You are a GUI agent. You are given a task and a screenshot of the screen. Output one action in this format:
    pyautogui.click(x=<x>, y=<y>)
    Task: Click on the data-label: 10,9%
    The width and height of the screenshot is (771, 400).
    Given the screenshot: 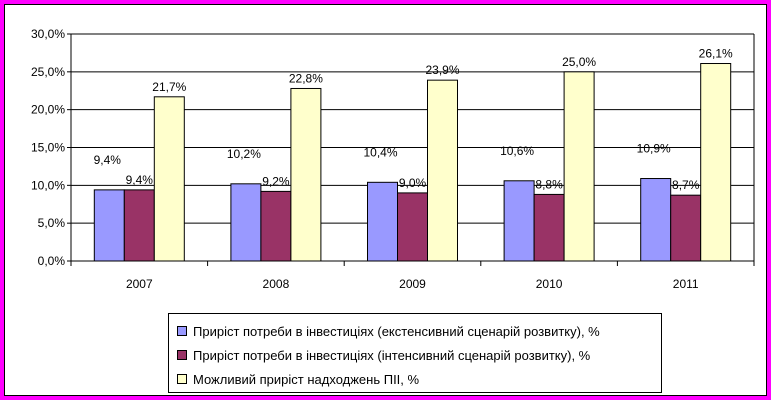 What is the action you would take?
    pyautogui.click(x=654, y=149)
    